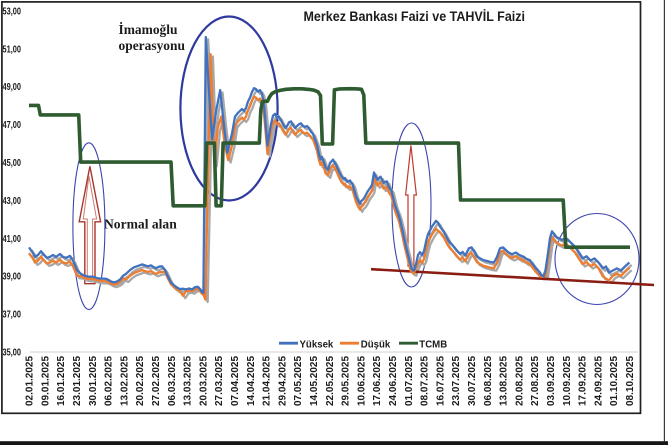 The width and height of the screenshot is (668, 445). What do you see at coordinates (488, 381) in the screenshot?
I see `svg-text: 06.08.2025` at bounding box center [488, 381].